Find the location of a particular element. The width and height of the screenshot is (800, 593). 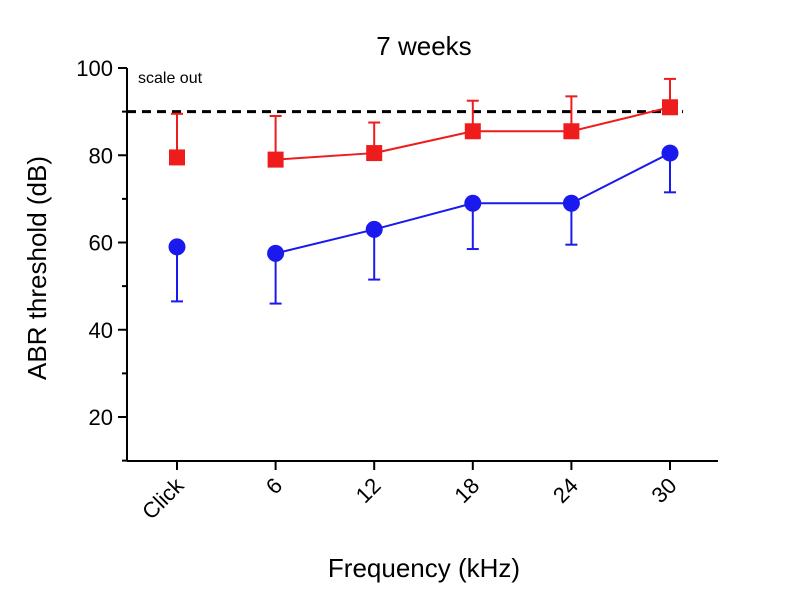

y-axis-label: ABR threshold (dB) is located at coordinates (37, 268).